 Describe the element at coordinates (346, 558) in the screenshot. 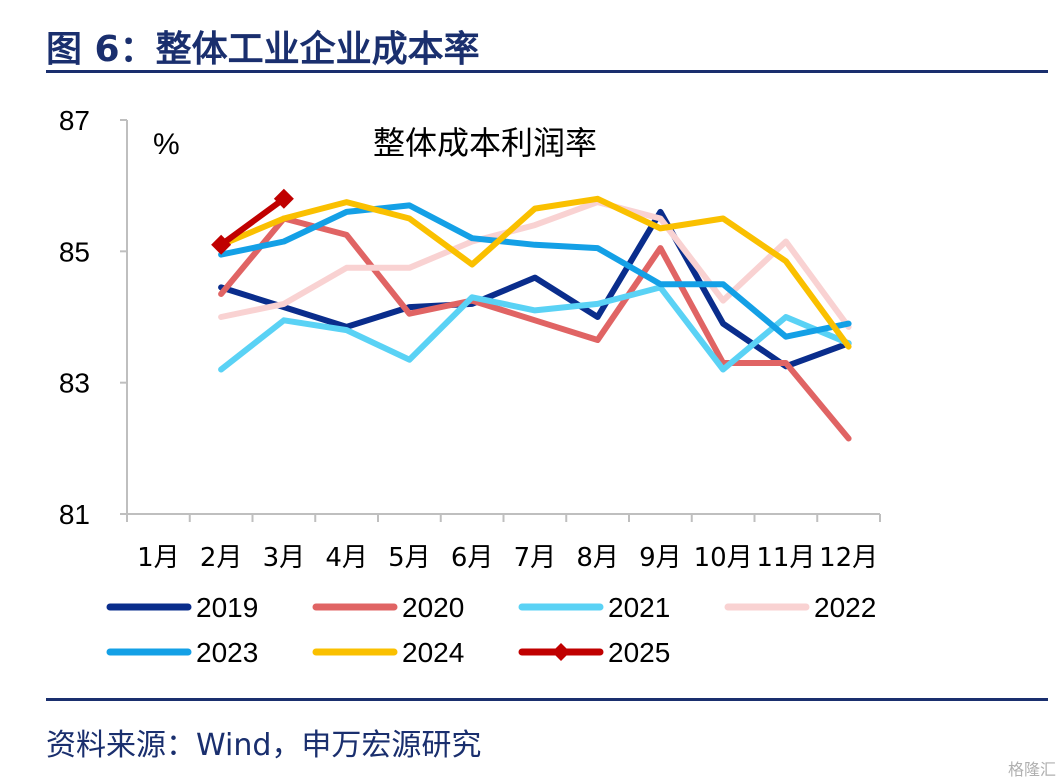

I see `x-tick-label: 4月` at that location.